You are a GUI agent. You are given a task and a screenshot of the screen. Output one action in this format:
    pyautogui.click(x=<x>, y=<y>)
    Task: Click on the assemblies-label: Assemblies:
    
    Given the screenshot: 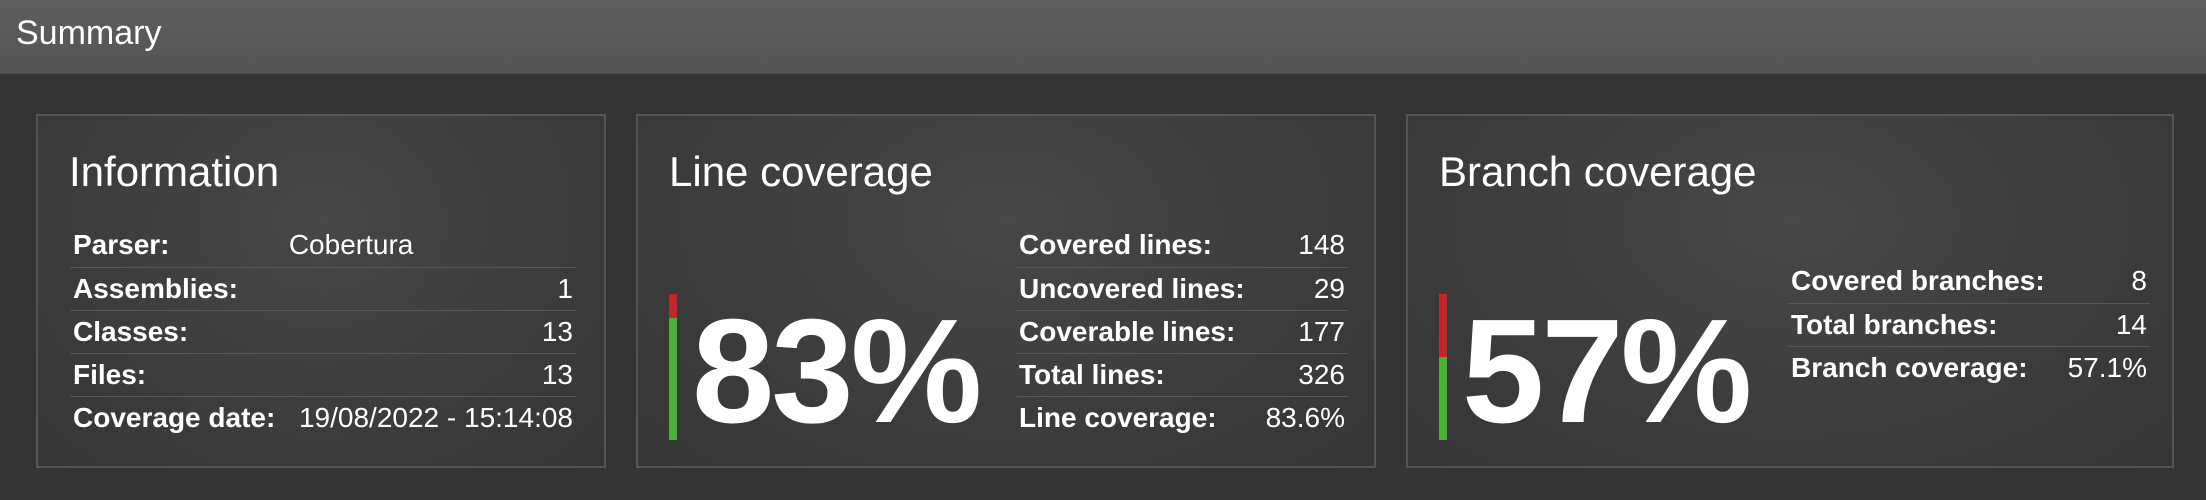 What is the action you would take?
    pyautogui.click(x=178, y=288)
    